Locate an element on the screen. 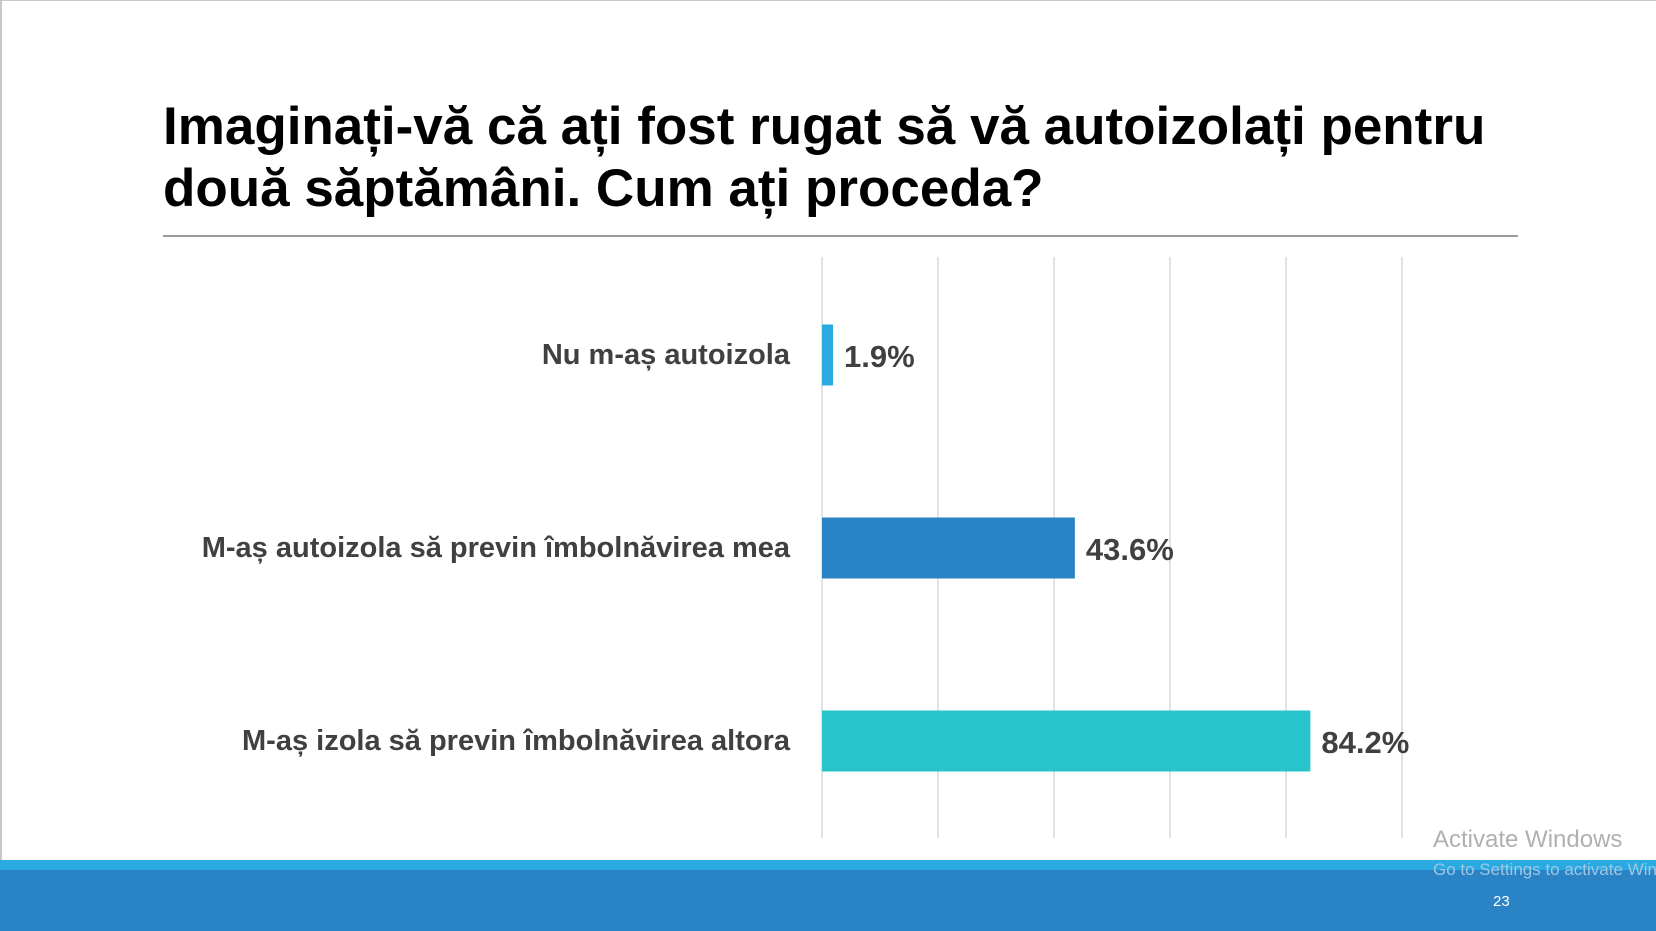 Image resolution: width=1656 pixels, height=931 pixels. category-label: Nu m-aș autoizola is located at coordinates (665, 355).